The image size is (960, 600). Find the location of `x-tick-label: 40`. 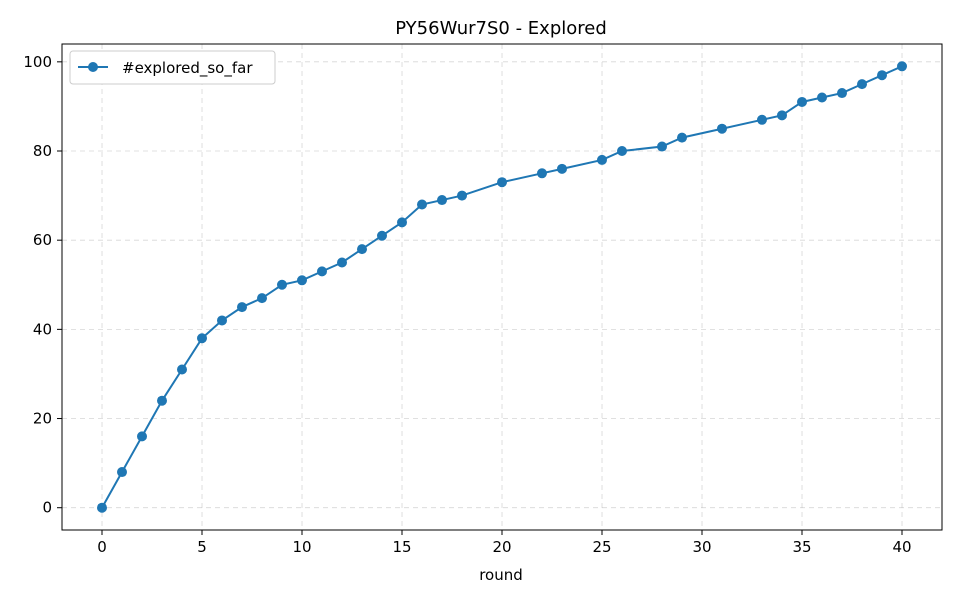

x-tick-label: 40 is located at coordinates (901, 547).